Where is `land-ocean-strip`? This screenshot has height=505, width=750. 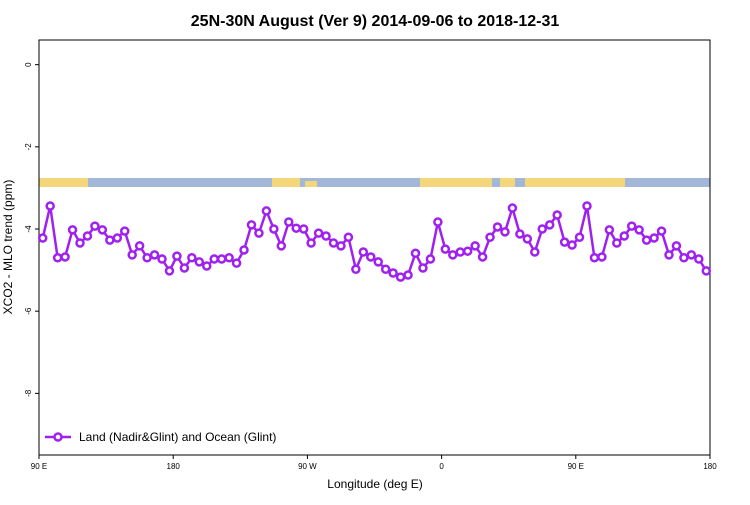 land-ocean-strip is located at coordinates (374, 182).